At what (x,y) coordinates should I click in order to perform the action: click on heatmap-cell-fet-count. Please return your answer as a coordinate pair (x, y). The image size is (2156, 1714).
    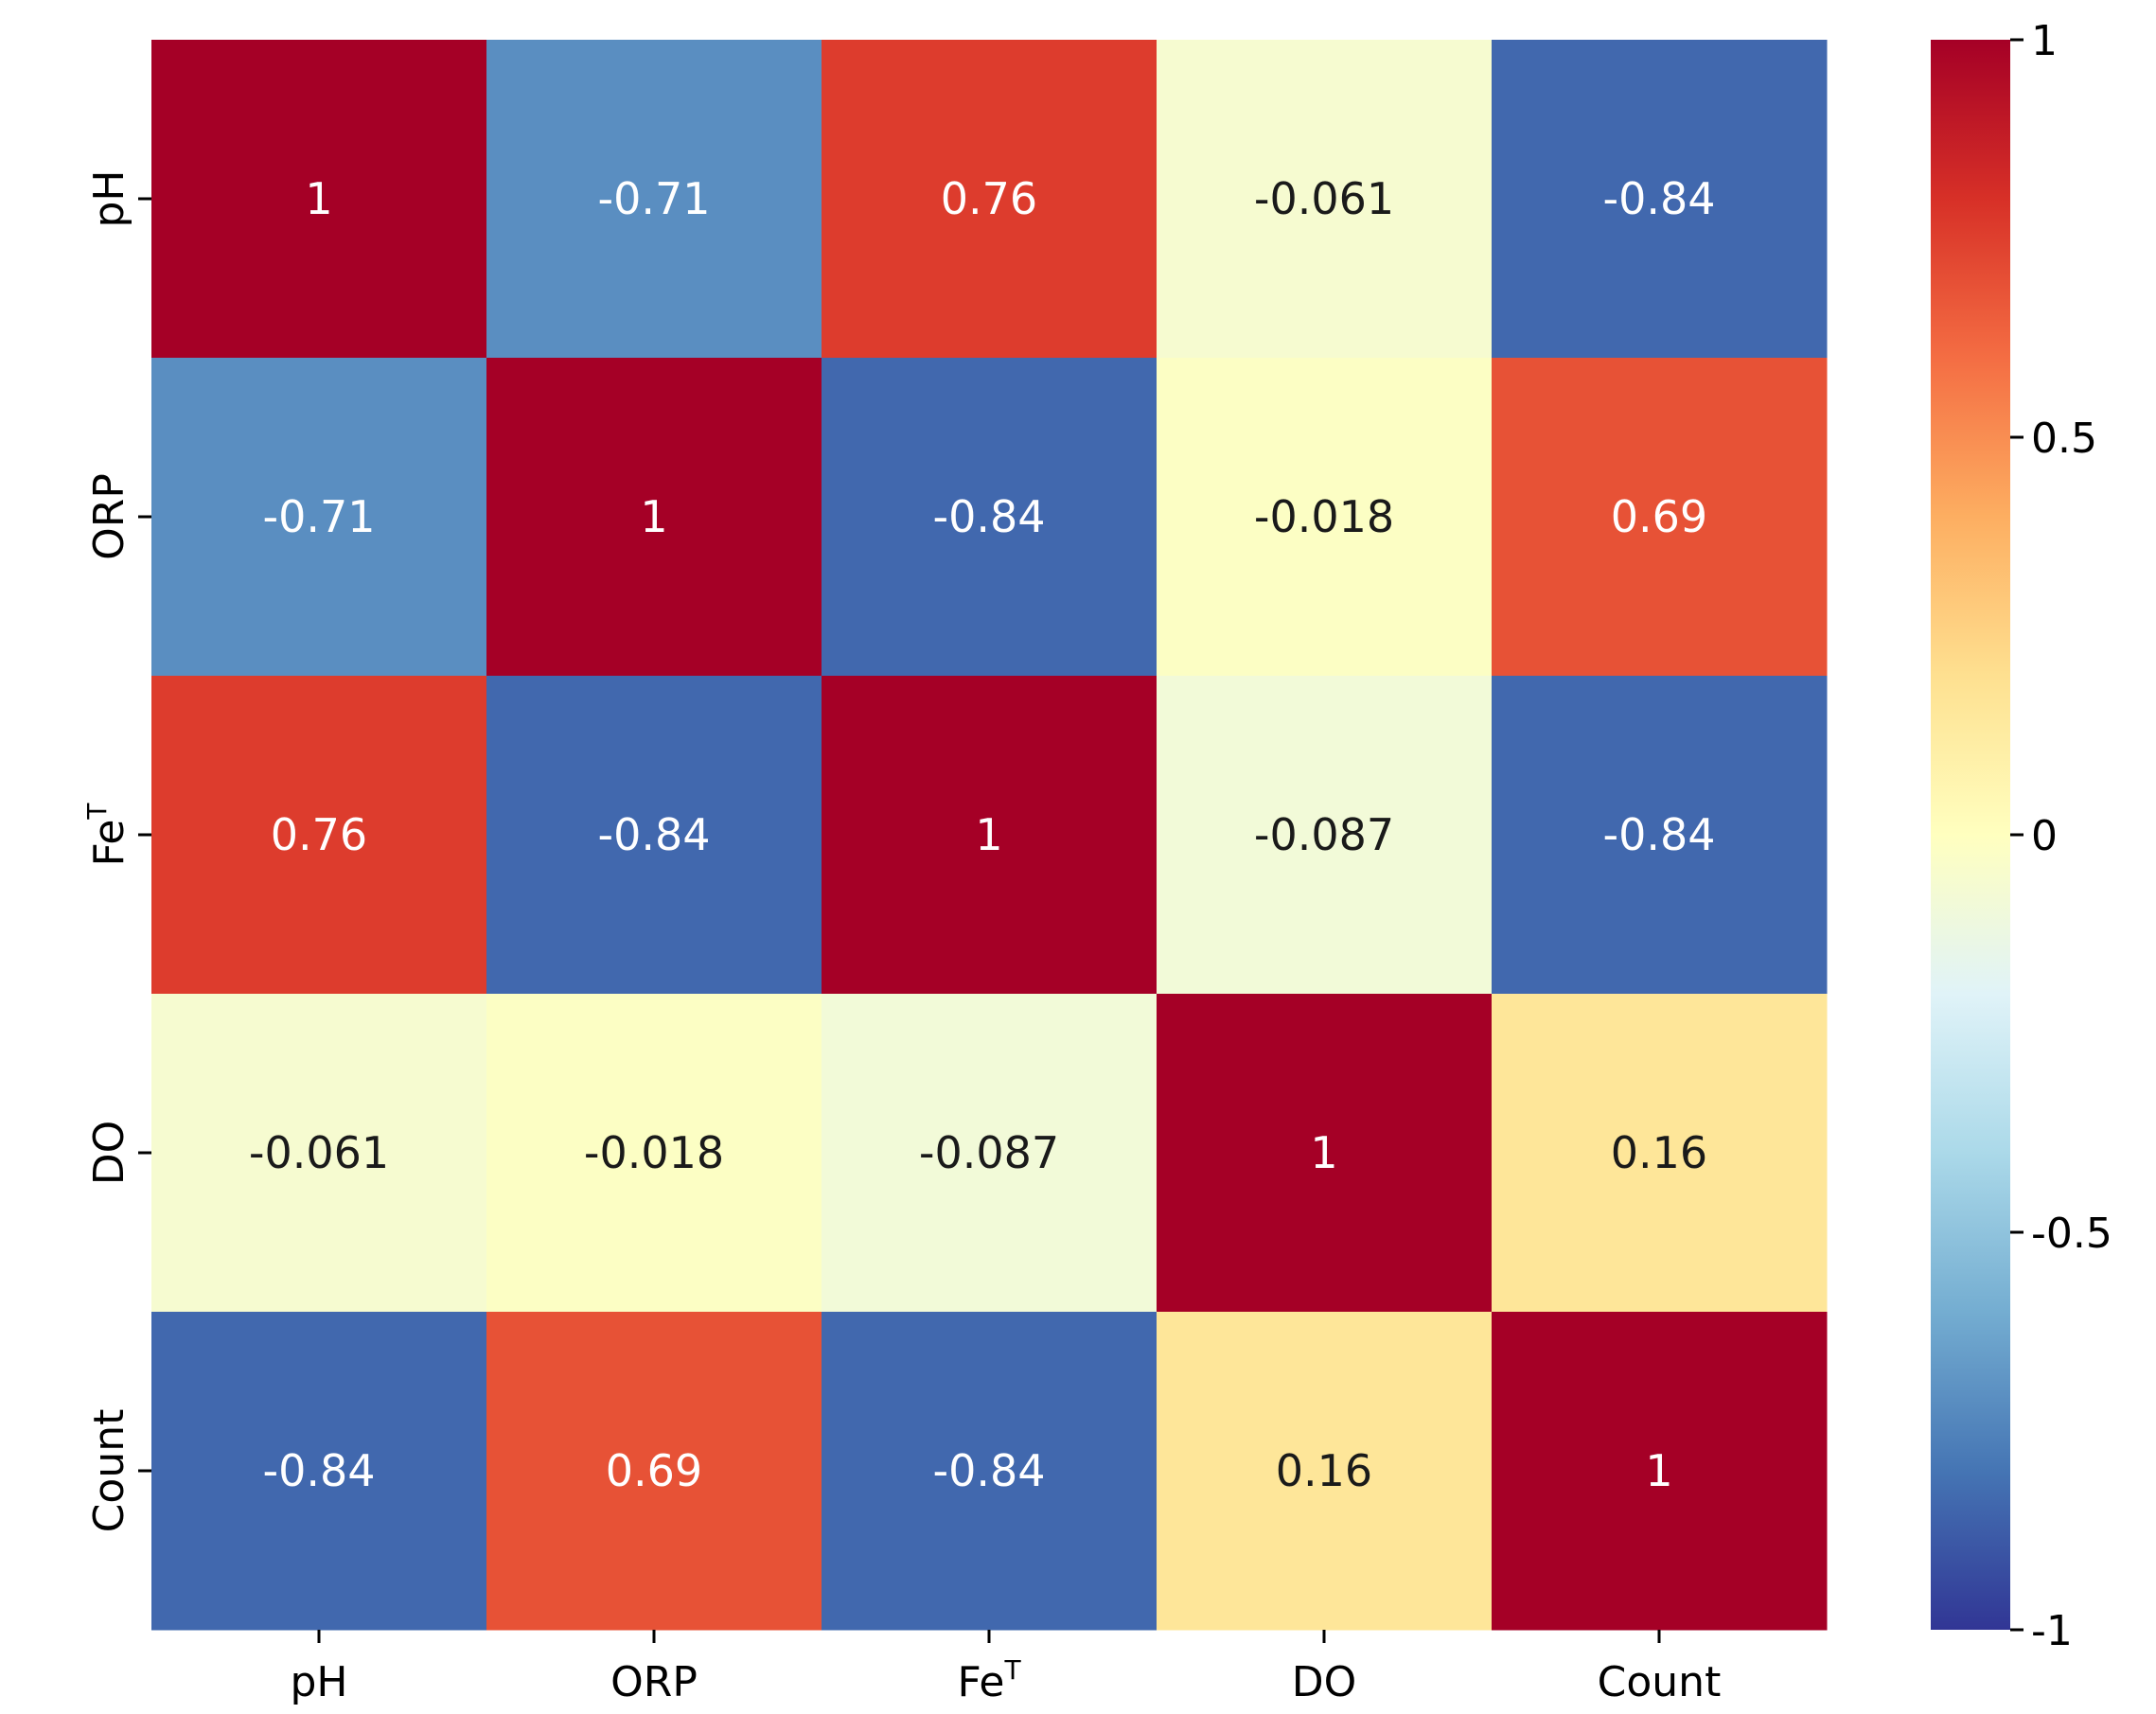
    Looking at the image, I should click on (1660, 836).